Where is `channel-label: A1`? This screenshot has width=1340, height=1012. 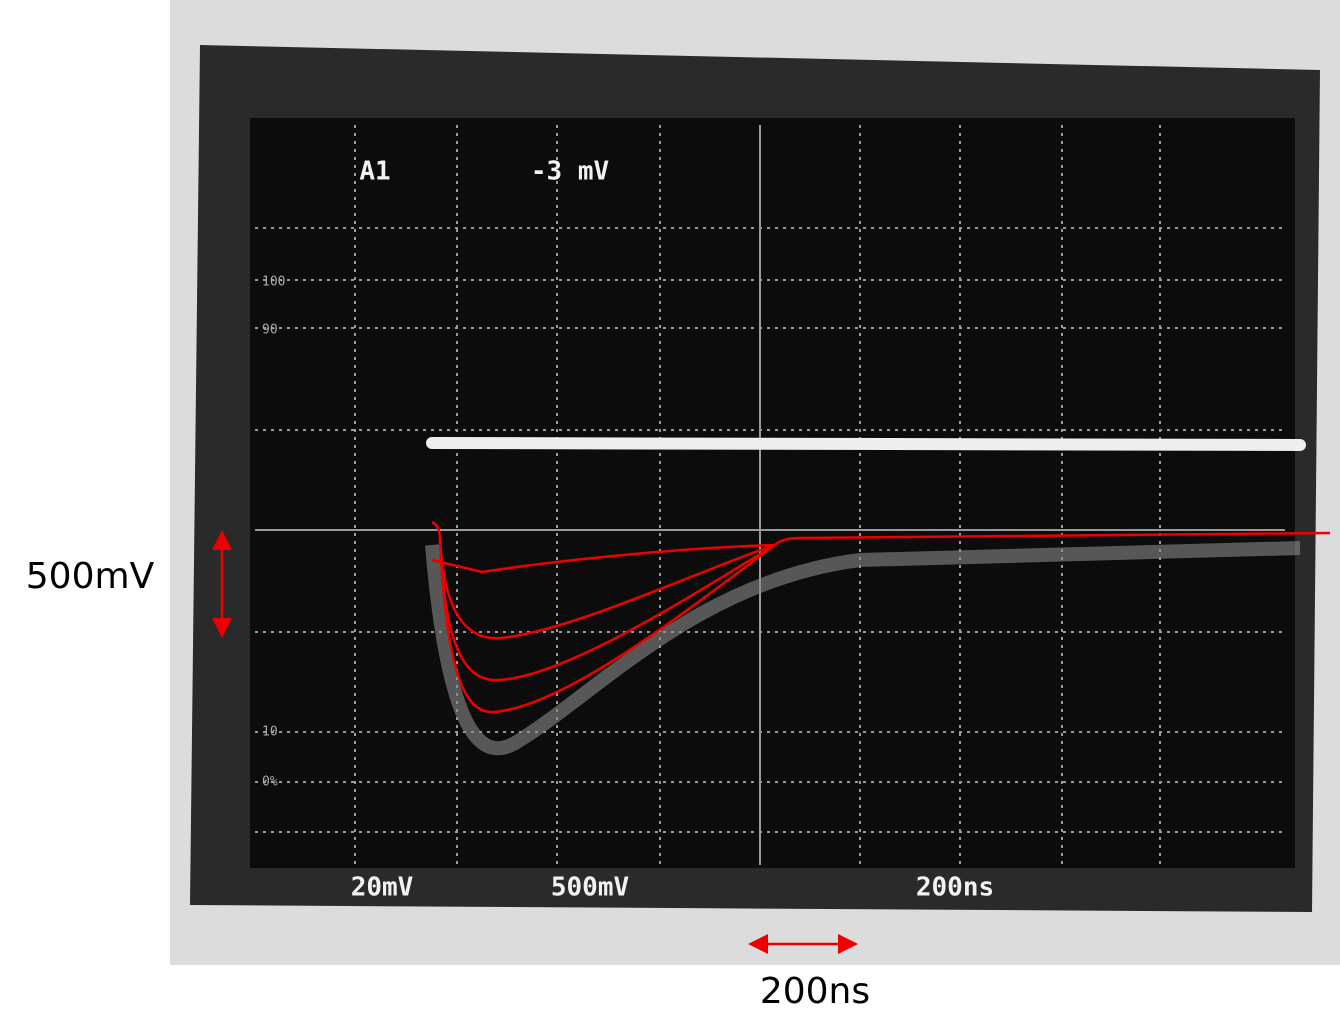 channel-label: A1 is located at coordinates (374, 172).